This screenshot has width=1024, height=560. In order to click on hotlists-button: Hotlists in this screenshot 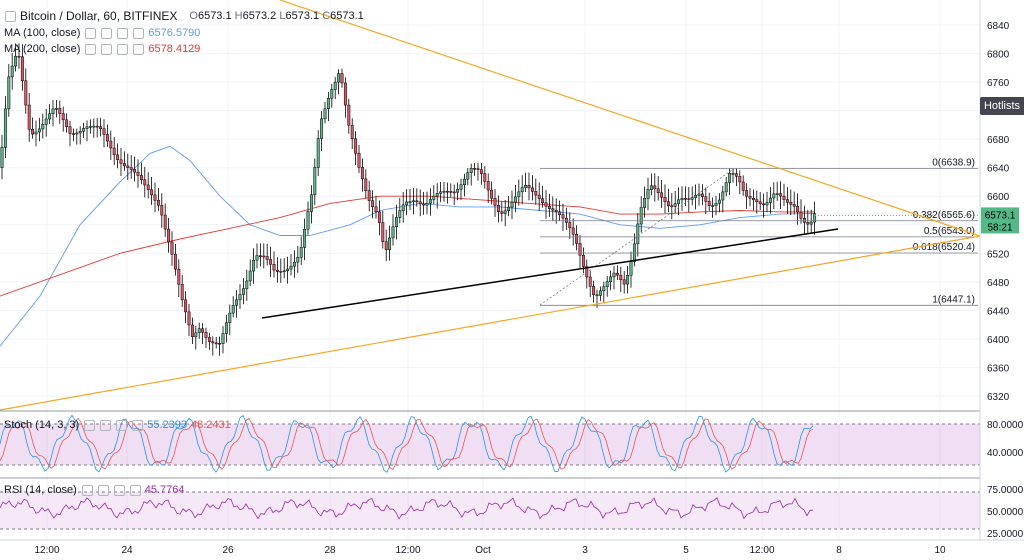, I will do `click(1002, 106)`.